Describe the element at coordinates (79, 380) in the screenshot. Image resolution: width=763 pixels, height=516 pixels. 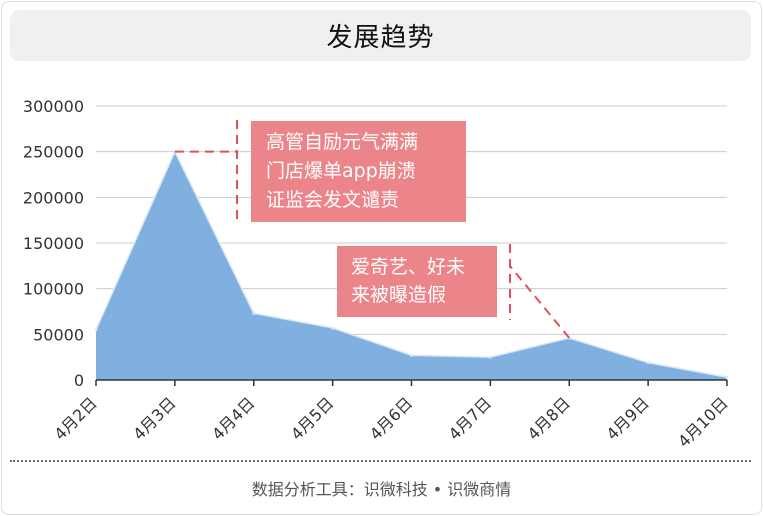
I see `y-tick-label: 0` at that location.